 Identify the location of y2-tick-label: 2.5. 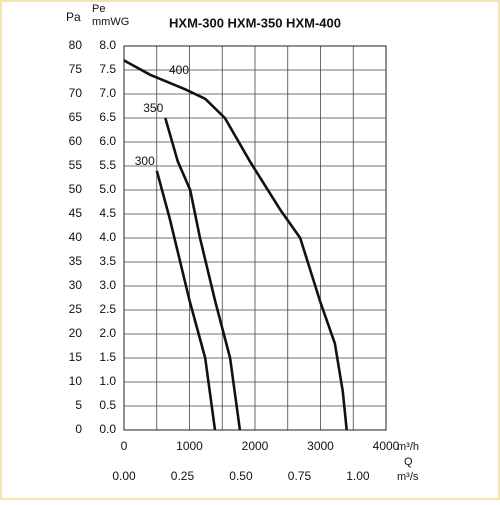
(107, 309).